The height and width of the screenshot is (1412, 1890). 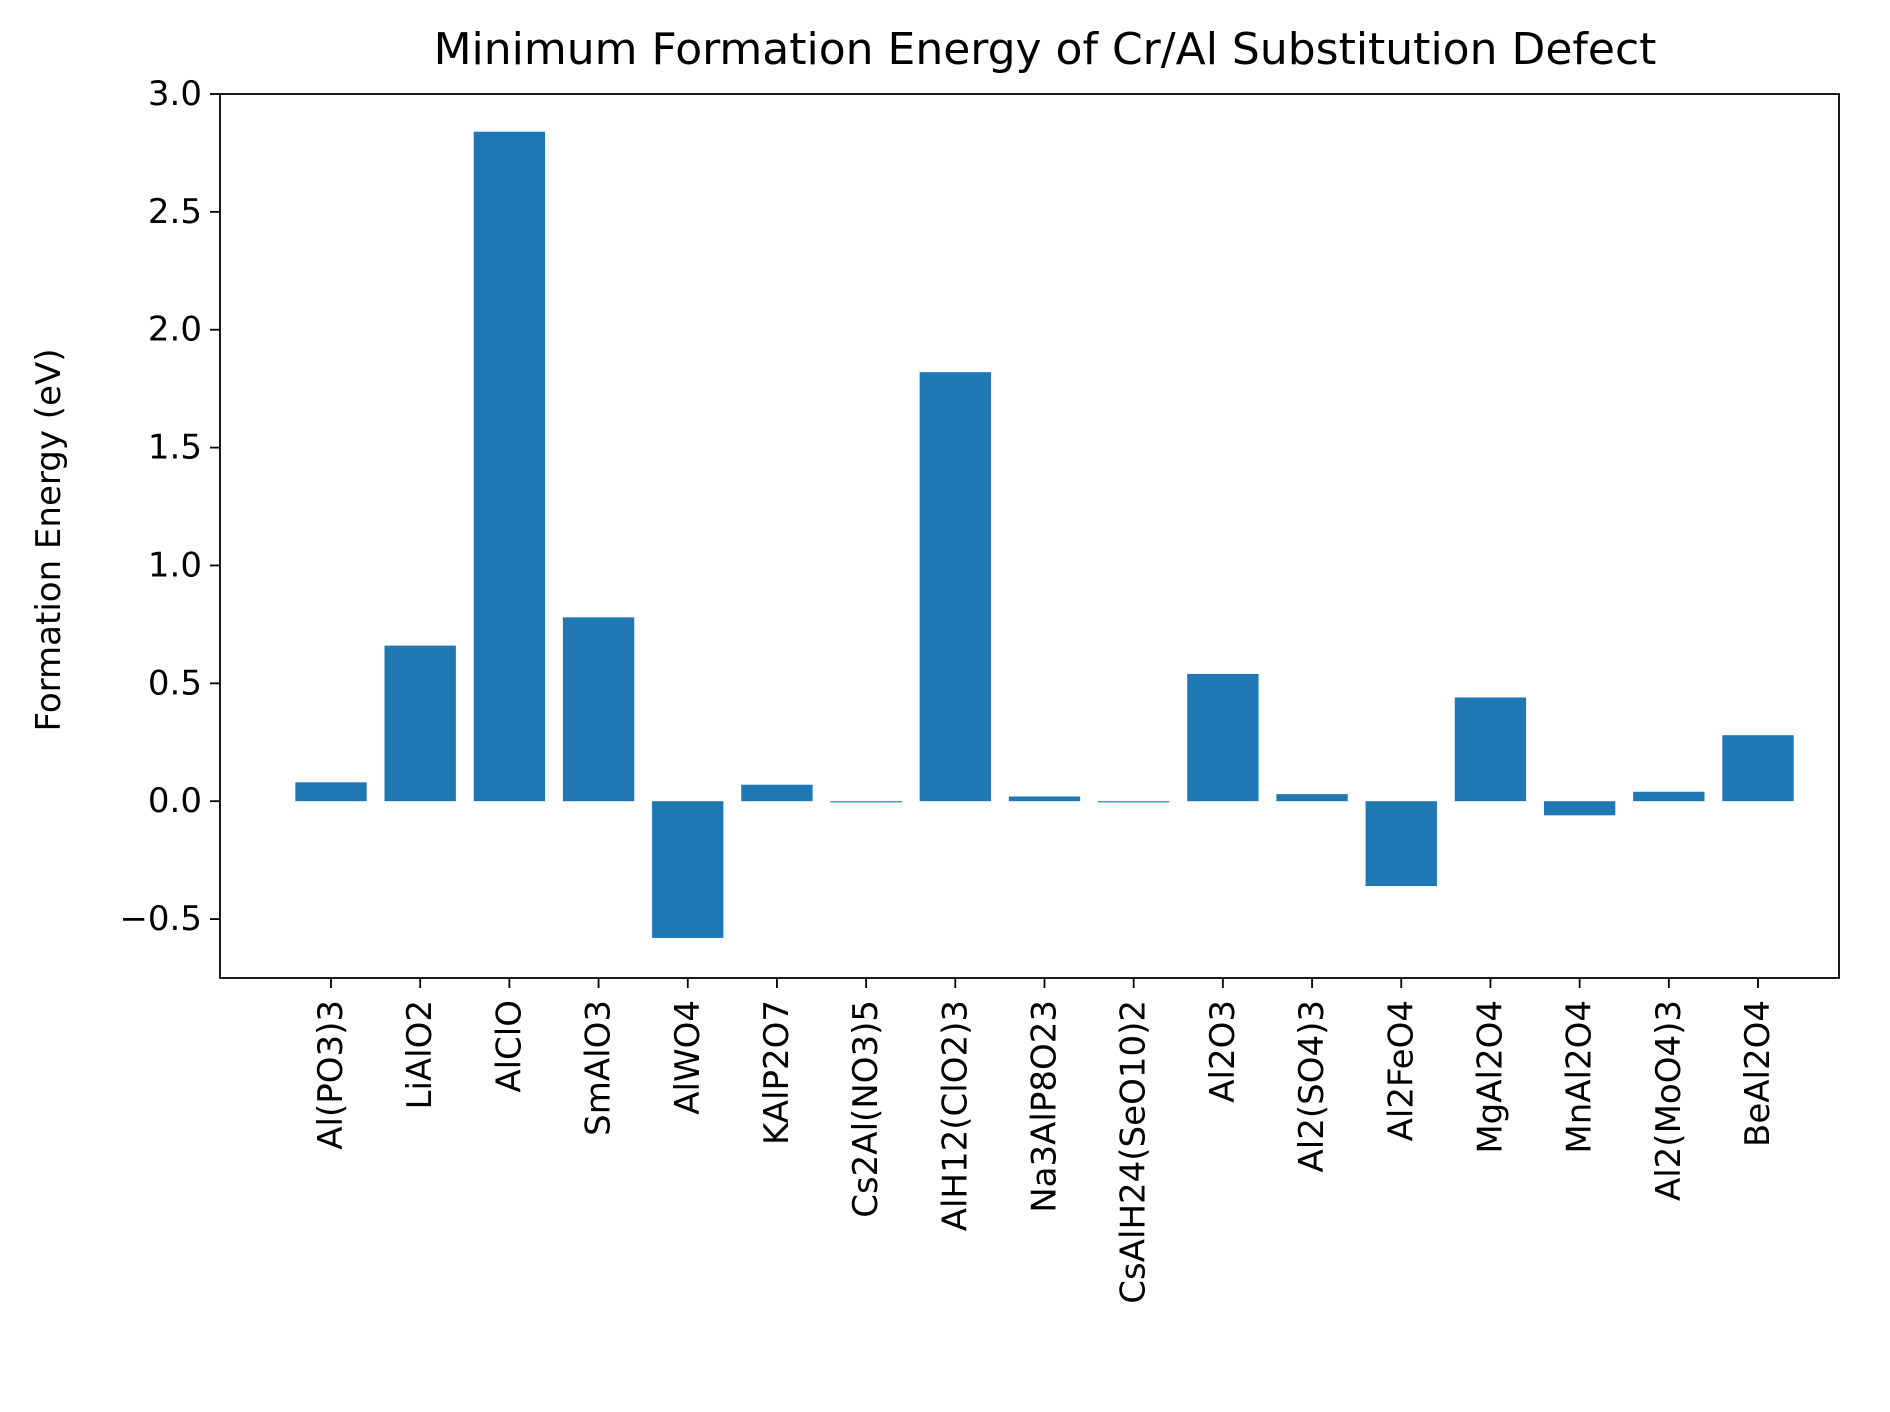 What do you see at coordinates (509, 466) in the screenshot?
I see `bar-AlClO` at bounding box center [509, 466].